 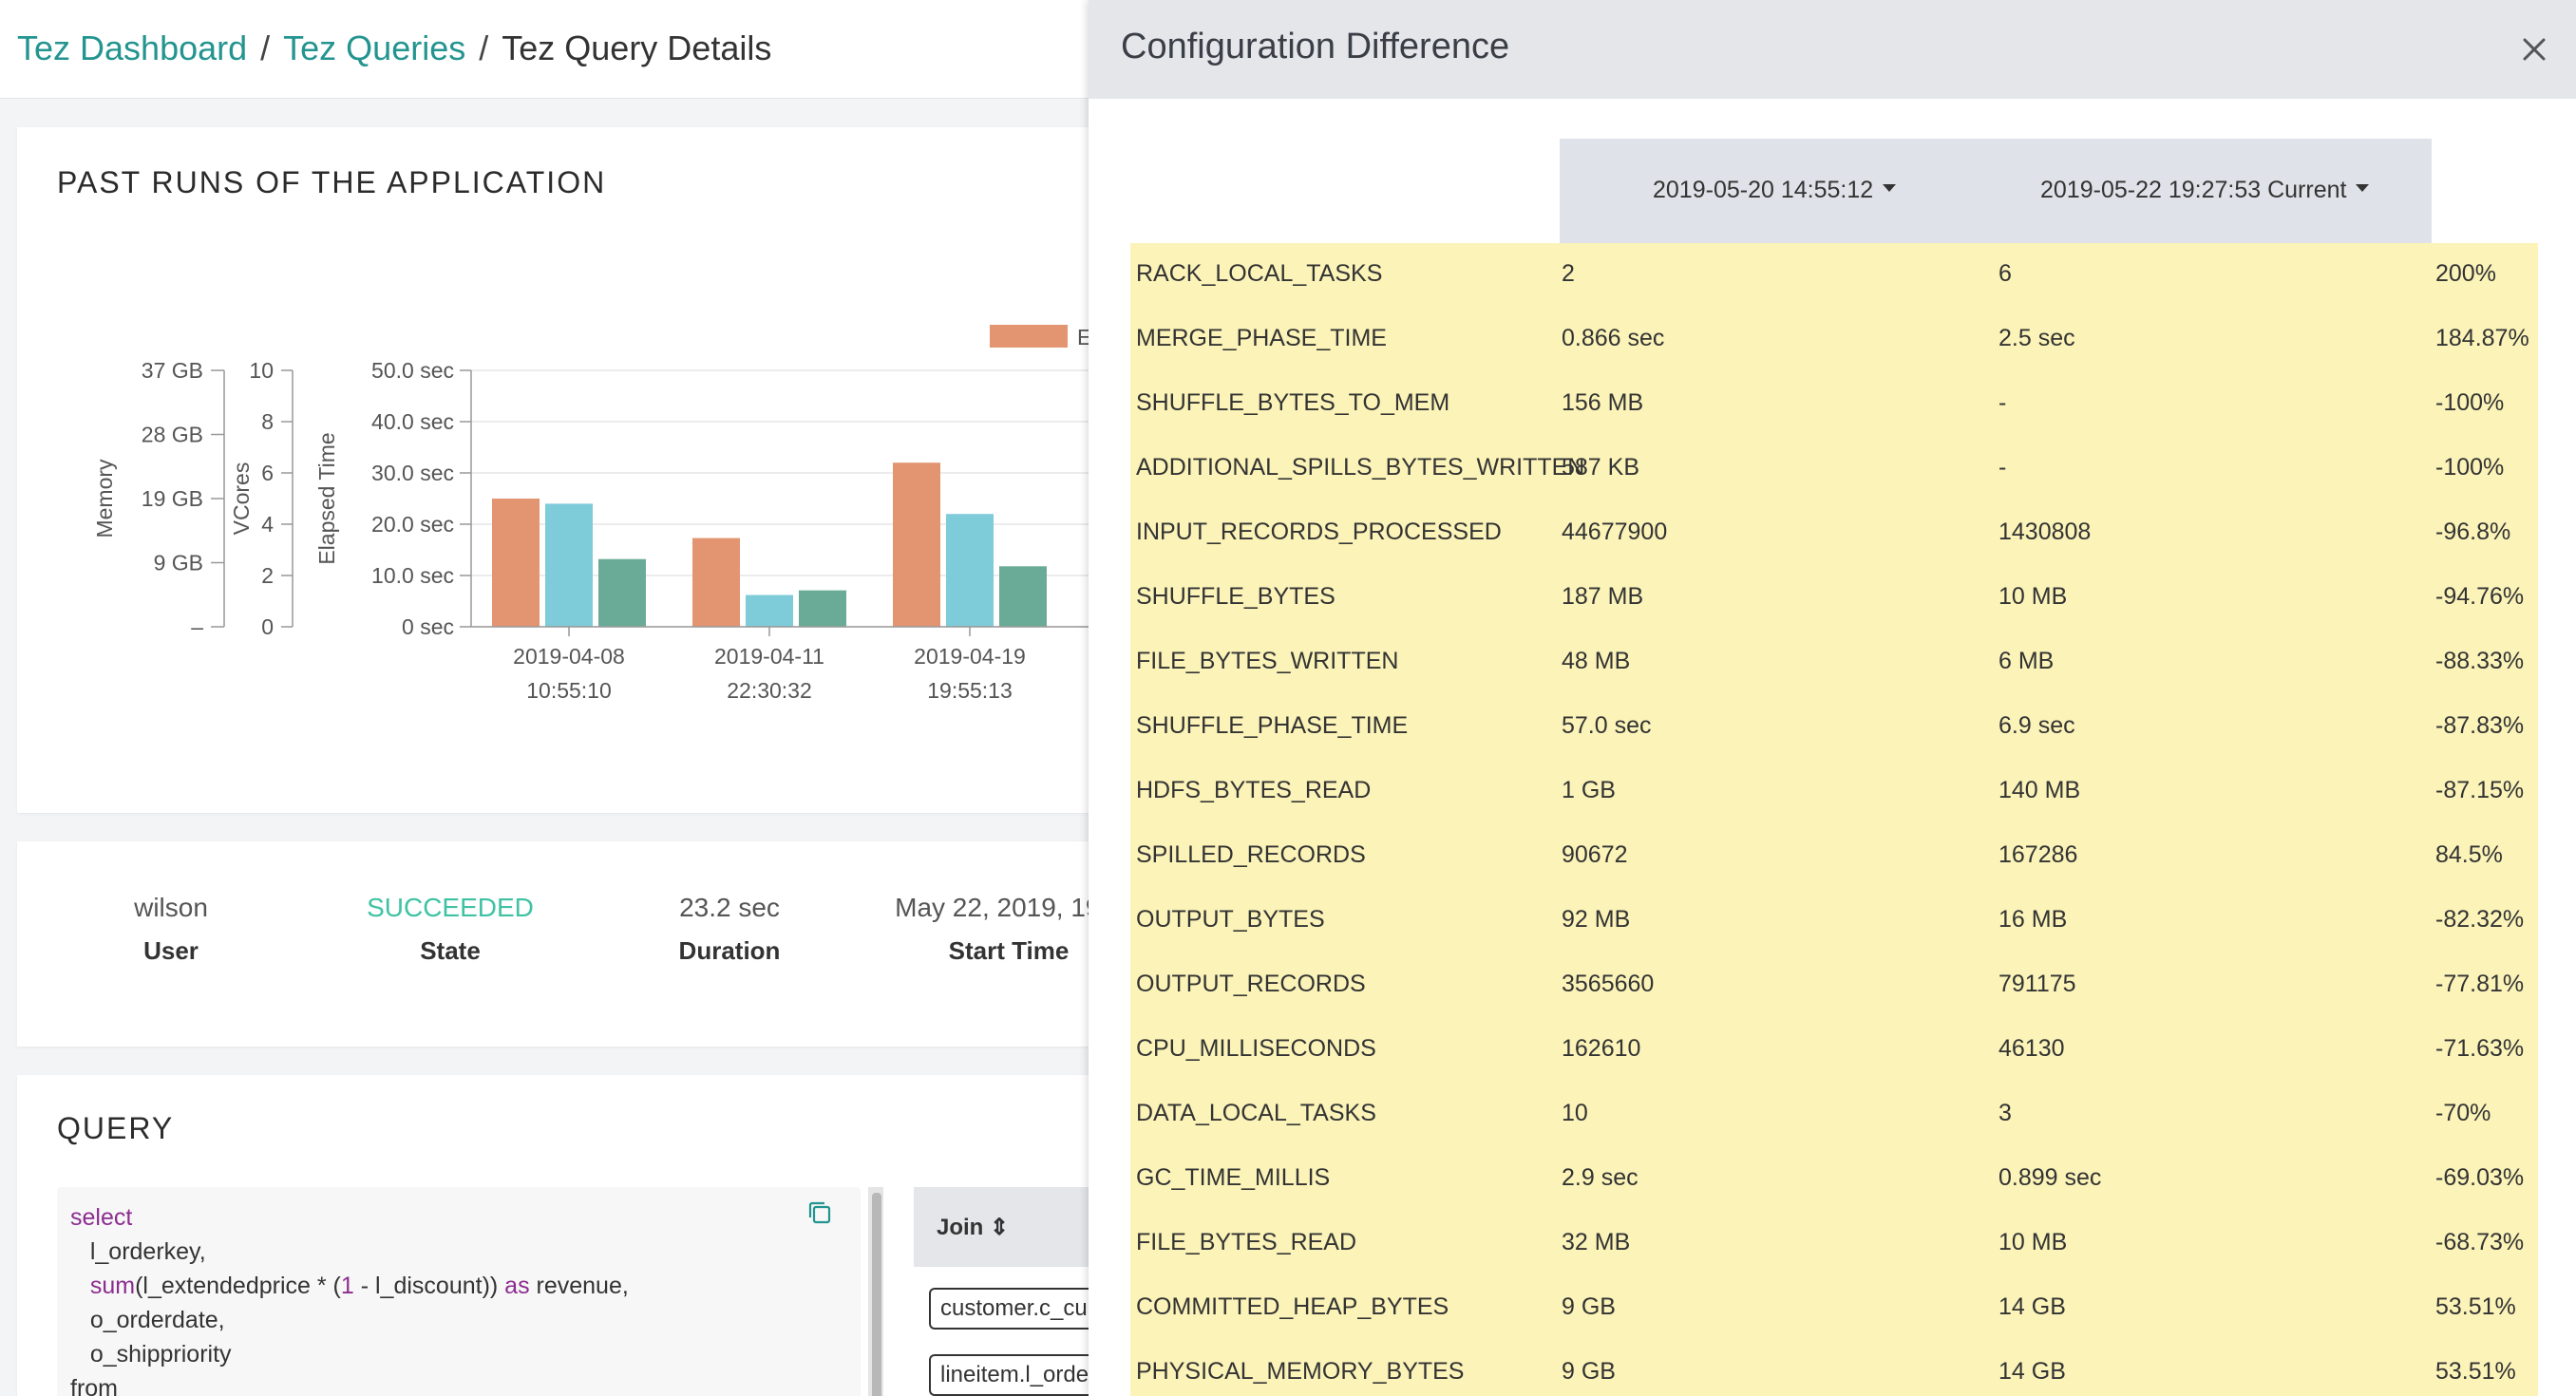 What do you see at coordinates (1009, 1375) in the screenshot?
I see `join-item: lineitem.l_orde` at bounding box center [1009, 1375].